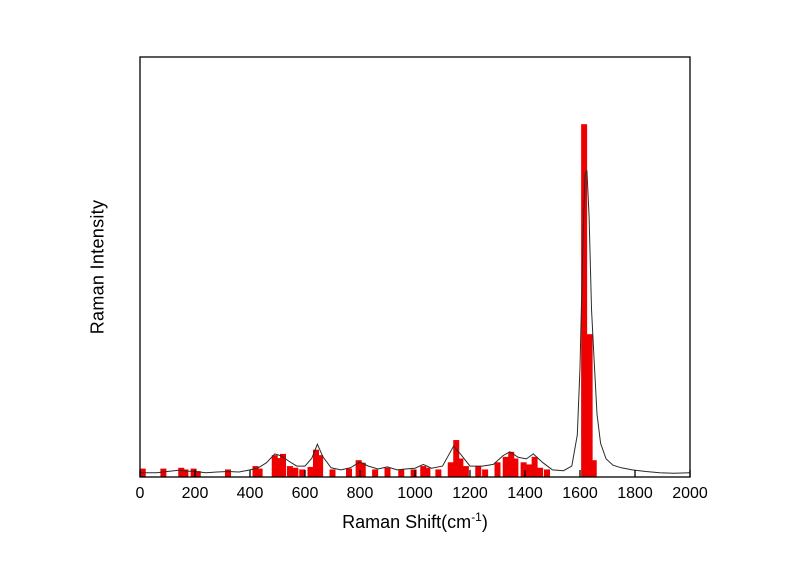 Image resolution: width=800 pixels, height=565 pixels. What do you see at coordinates (470, 493) in the screenshot?
I see `x-tick-label: 1200` at bounding box center [470, 493].